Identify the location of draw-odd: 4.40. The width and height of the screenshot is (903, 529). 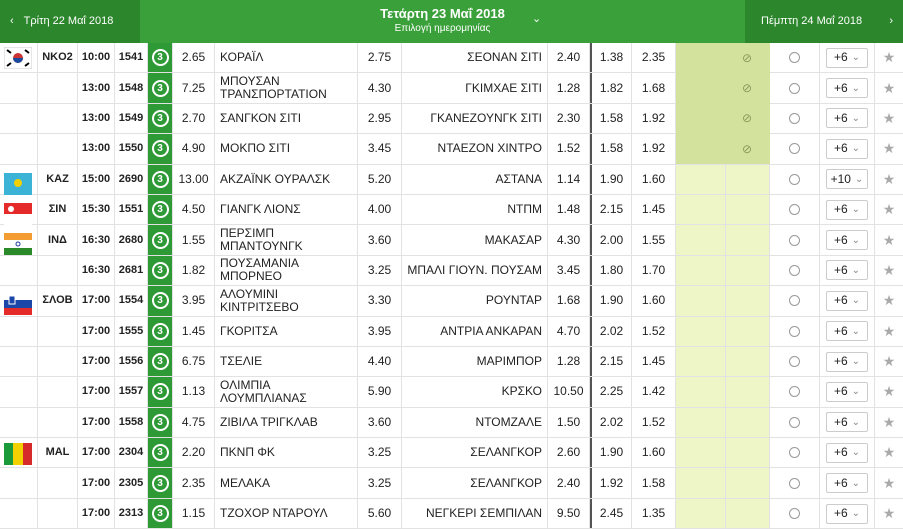
(380, 361).